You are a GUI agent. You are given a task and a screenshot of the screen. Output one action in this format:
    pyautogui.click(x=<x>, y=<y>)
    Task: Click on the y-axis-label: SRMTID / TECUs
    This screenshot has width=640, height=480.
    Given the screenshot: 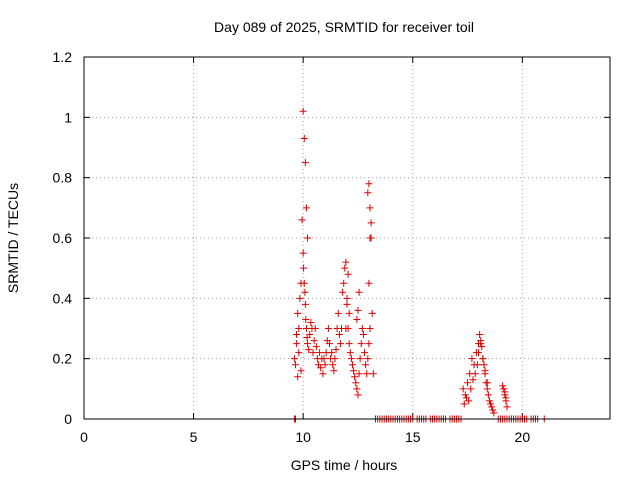 What is the action you would take?
    pyautogui.click(x=13, y=238)
    